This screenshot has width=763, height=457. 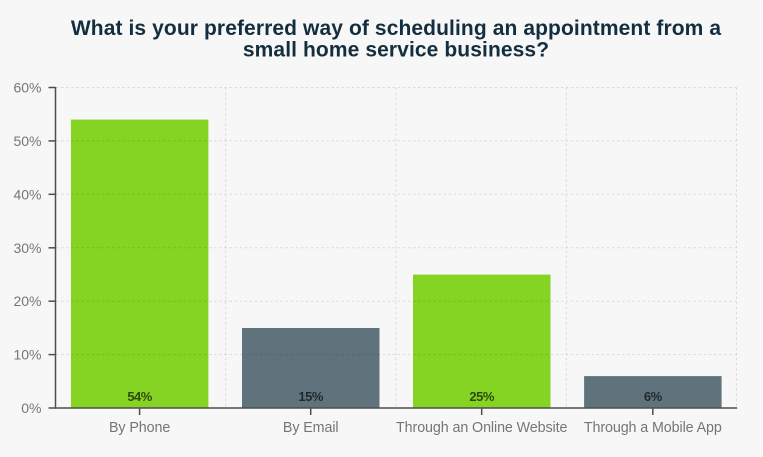 What do you see at coordinates (396, 50) in the screenshot?
I see `svg-text: small home service business?` at bounding box center [396, 50].